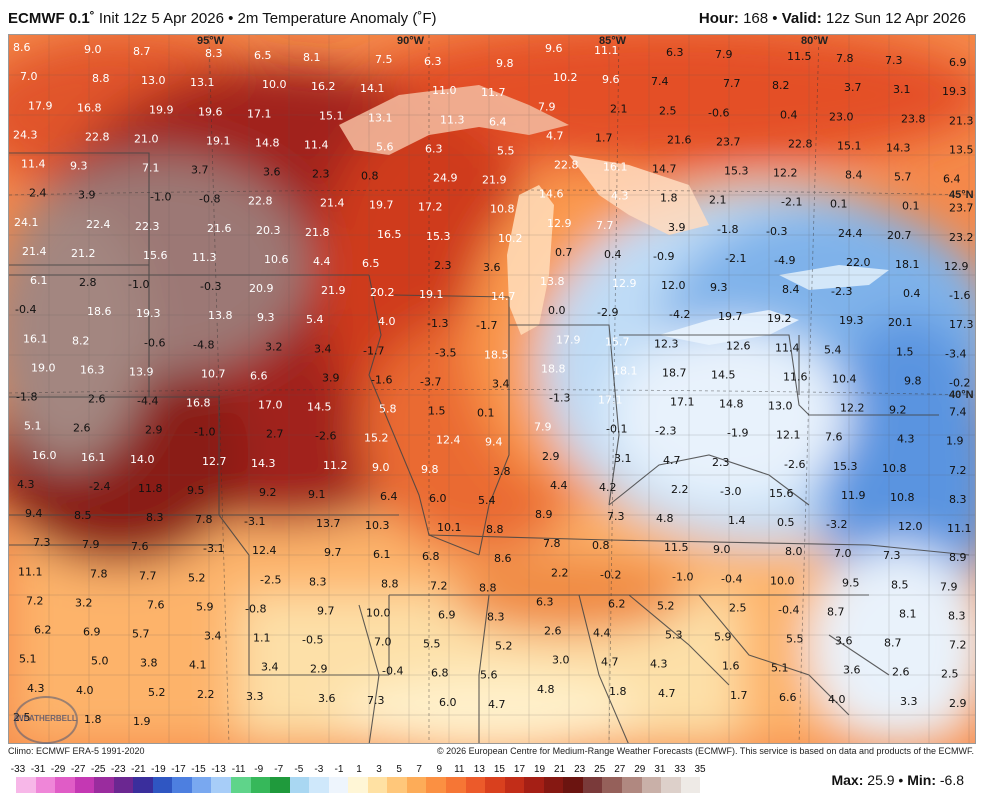 The height and width of the screenshot is (808, 984). Describe the element at coordinates (99, 311) in the screenshot. I see `anomaly-value-label: 18.6` at that location.